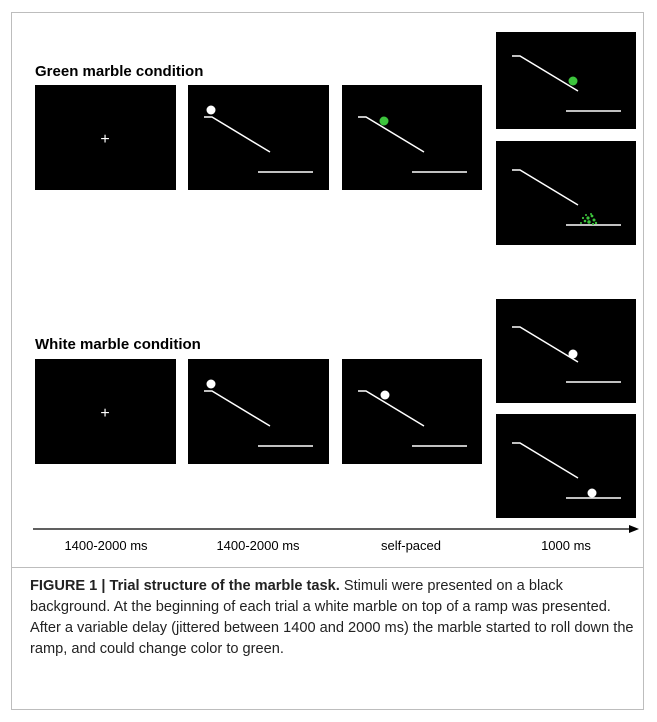 Image resolution: width=657 pixels, height=722 pixels. I want to click on green-outcome-panel-bottom, so click(566, 193).